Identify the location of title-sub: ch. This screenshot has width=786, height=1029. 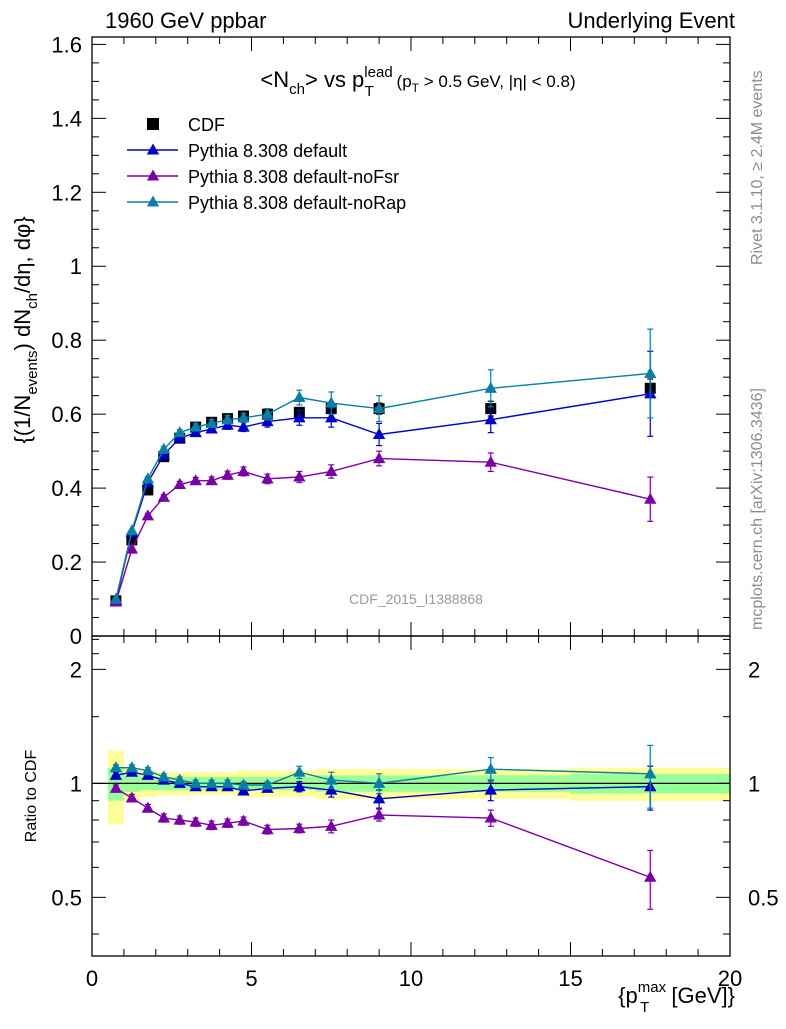
(297, 89).